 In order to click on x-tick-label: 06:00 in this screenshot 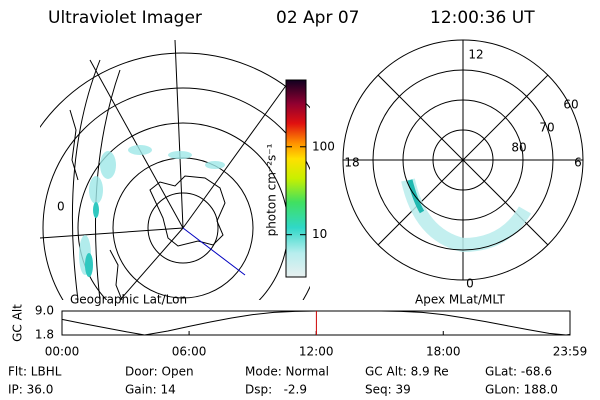, I will do `click(189, 352)`.